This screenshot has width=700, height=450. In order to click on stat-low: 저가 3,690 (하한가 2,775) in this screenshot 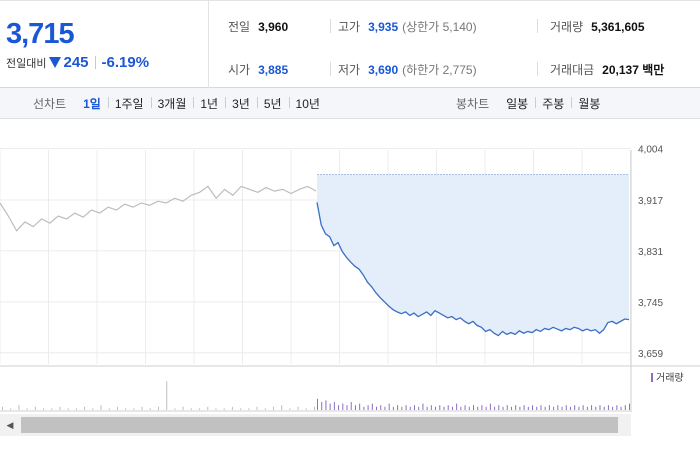, I will do `click(407, 69)`.